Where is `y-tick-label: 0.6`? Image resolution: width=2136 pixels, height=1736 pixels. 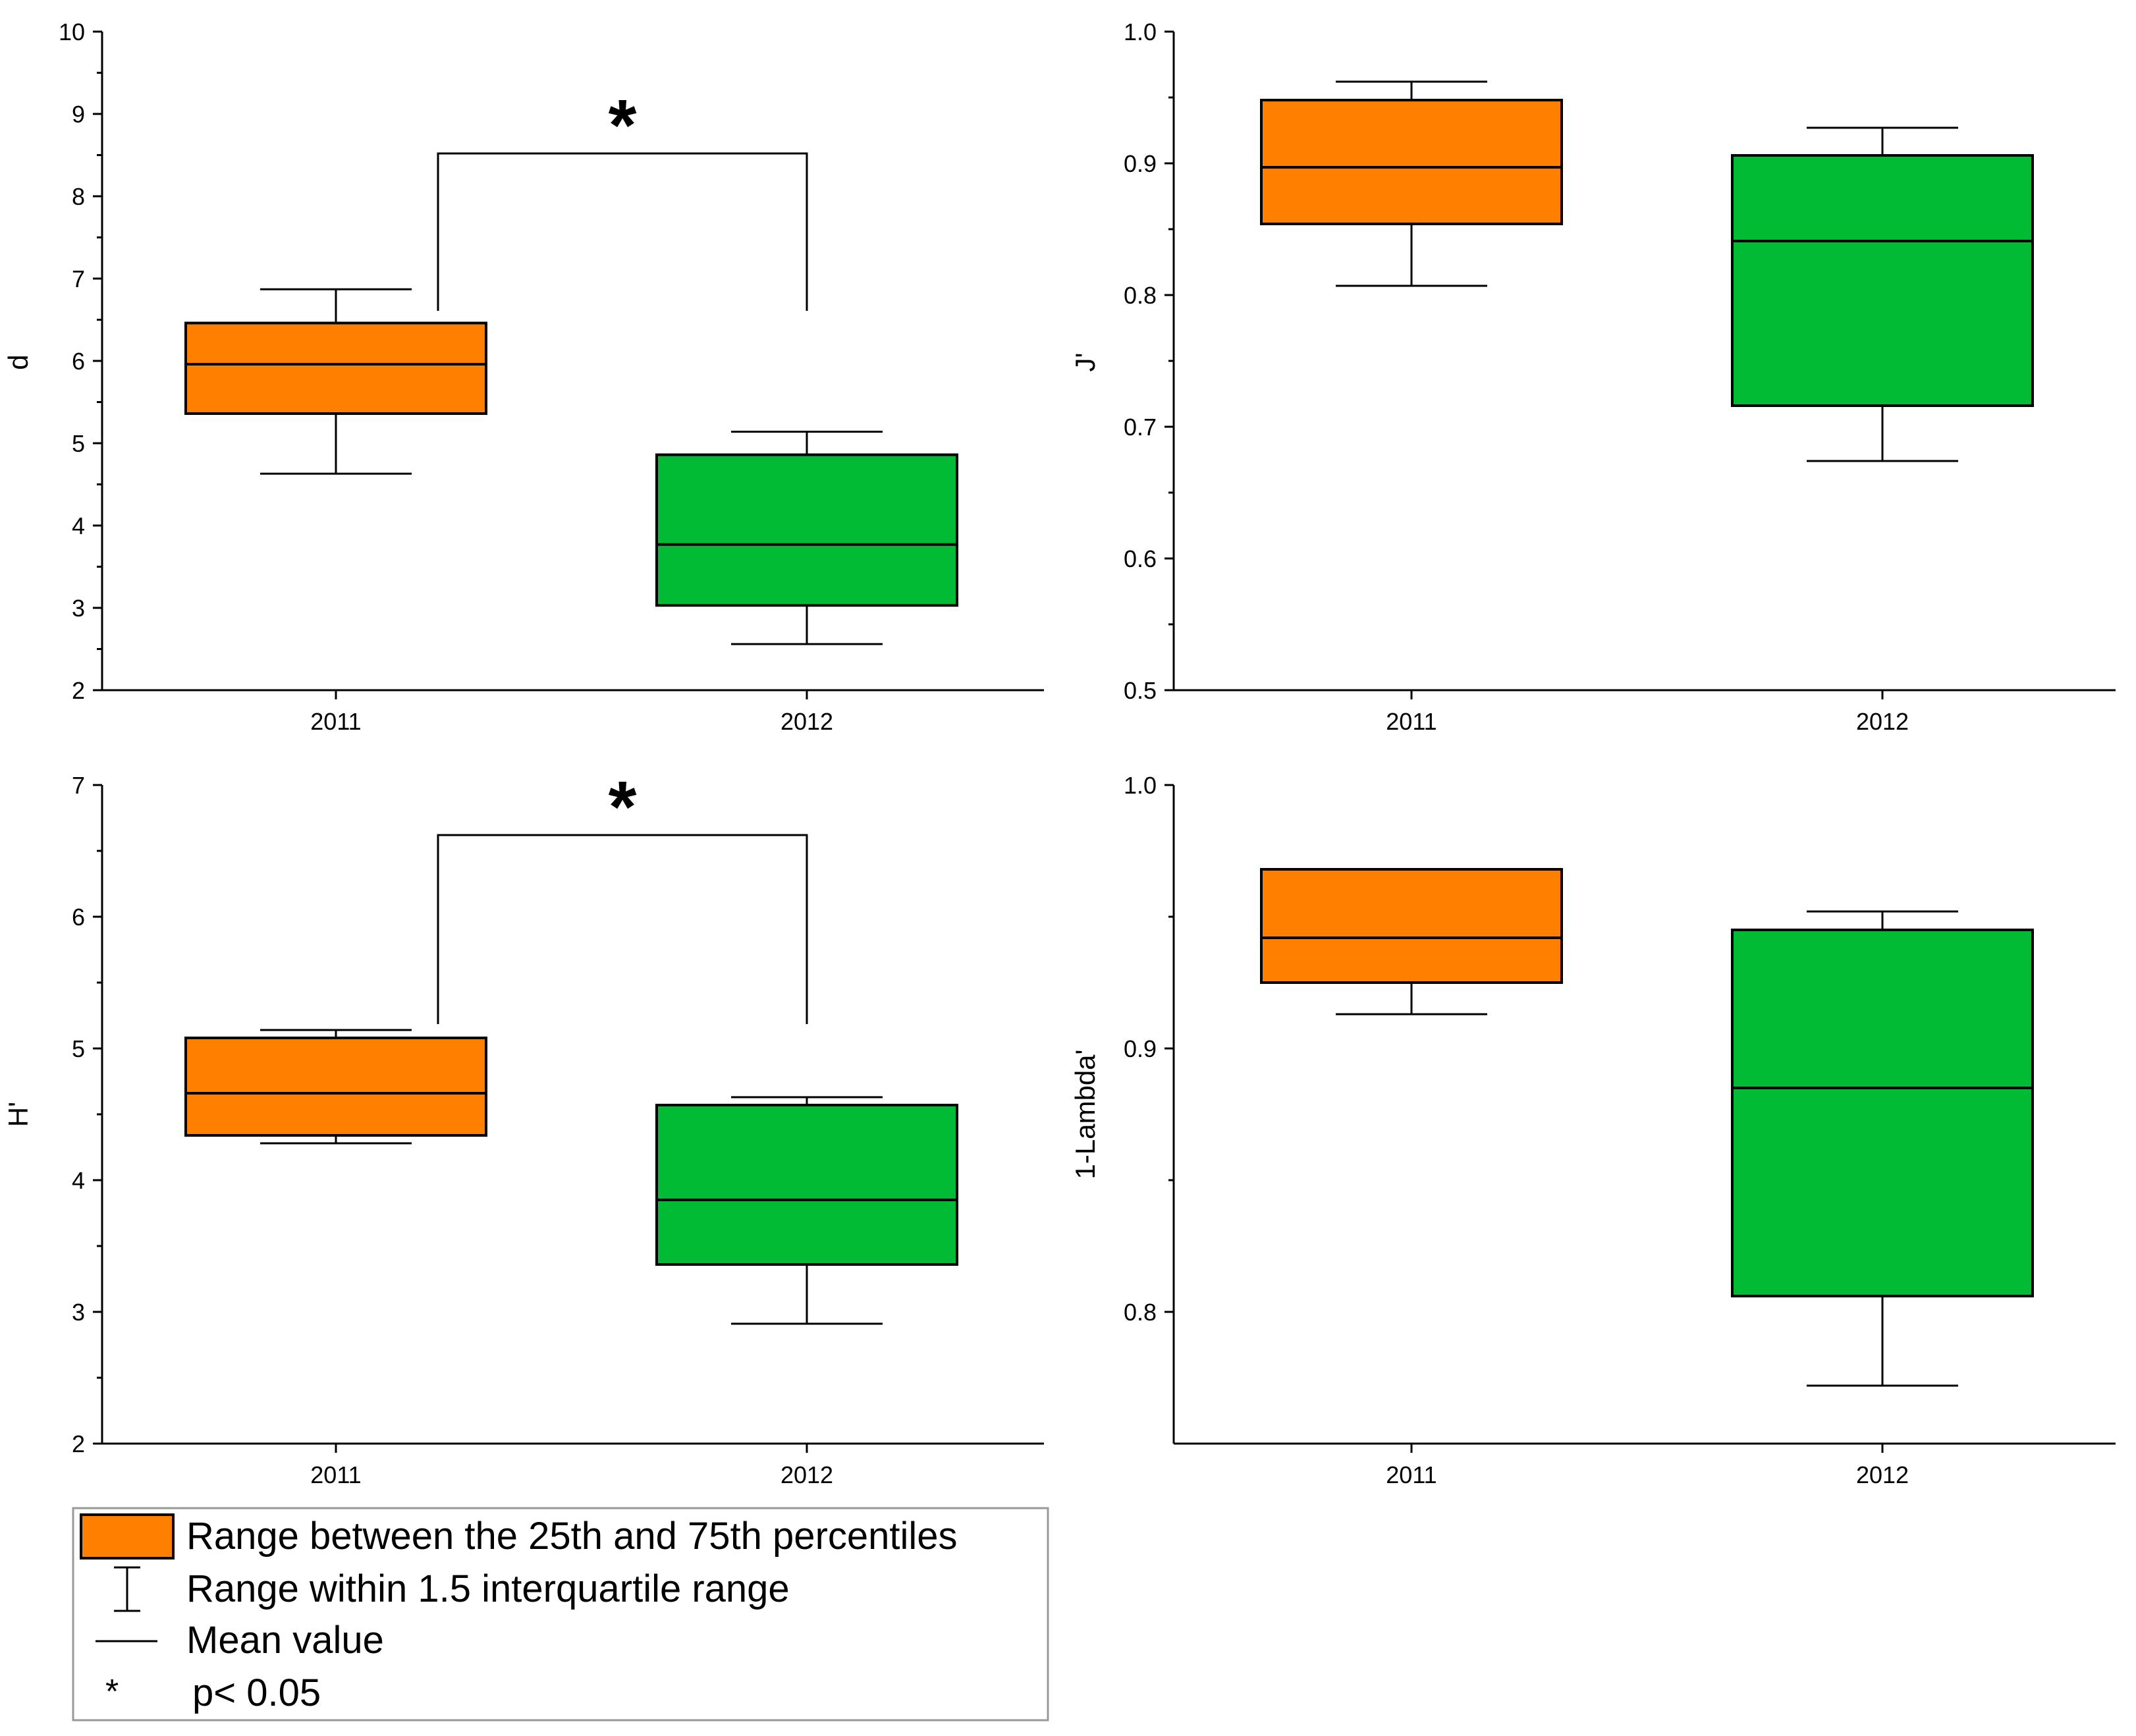
y-tick-label: 0.6 is located at coordinates (1140, 558).